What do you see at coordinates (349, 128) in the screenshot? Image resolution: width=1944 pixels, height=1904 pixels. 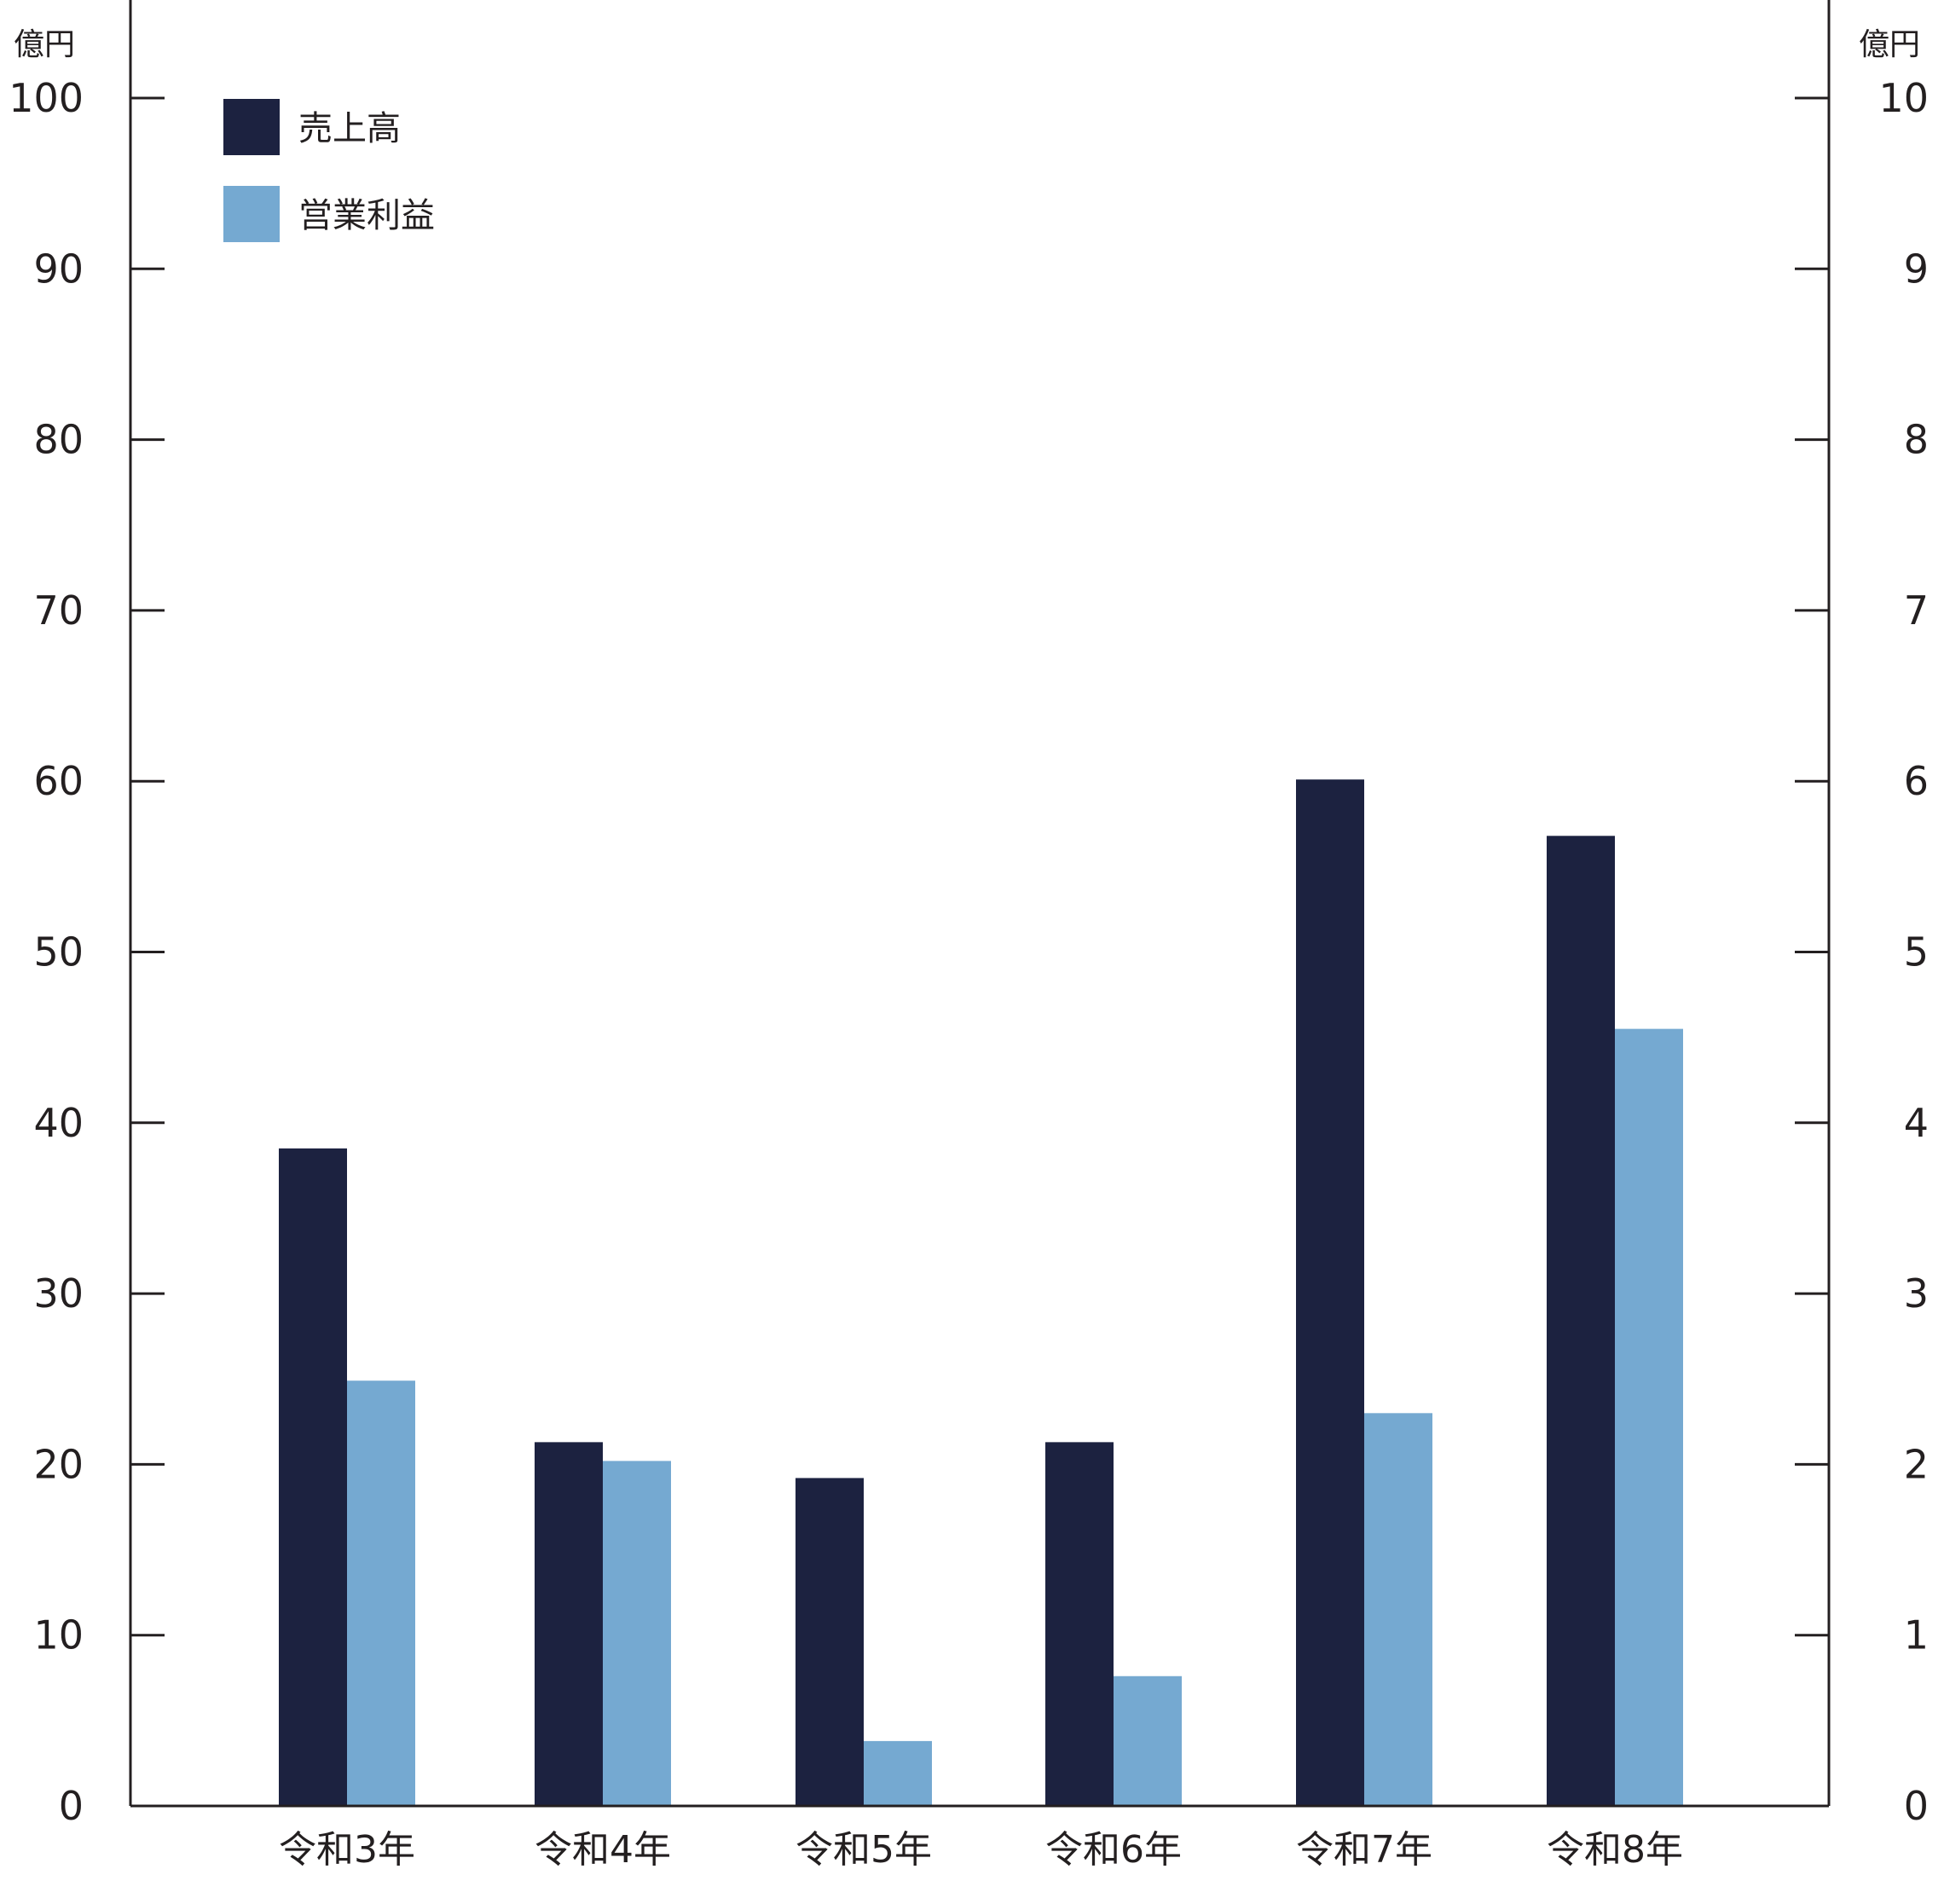 I see `legend-label-sales: 売上高` at bounding box center [349, 128].